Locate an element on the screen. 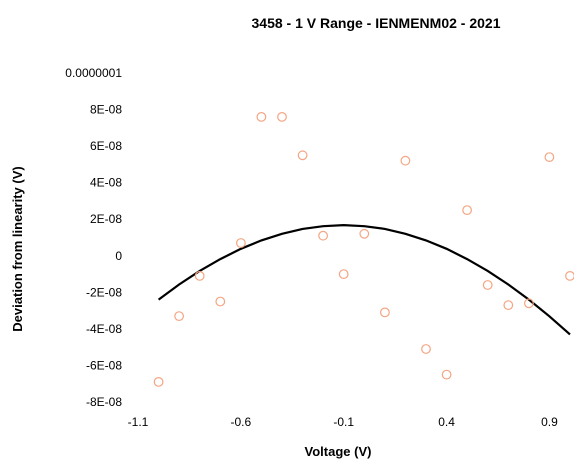 The height and width of the screenshot is (463, 574). y-tick-label: -6E-08 is located at coordinates (104, 365).